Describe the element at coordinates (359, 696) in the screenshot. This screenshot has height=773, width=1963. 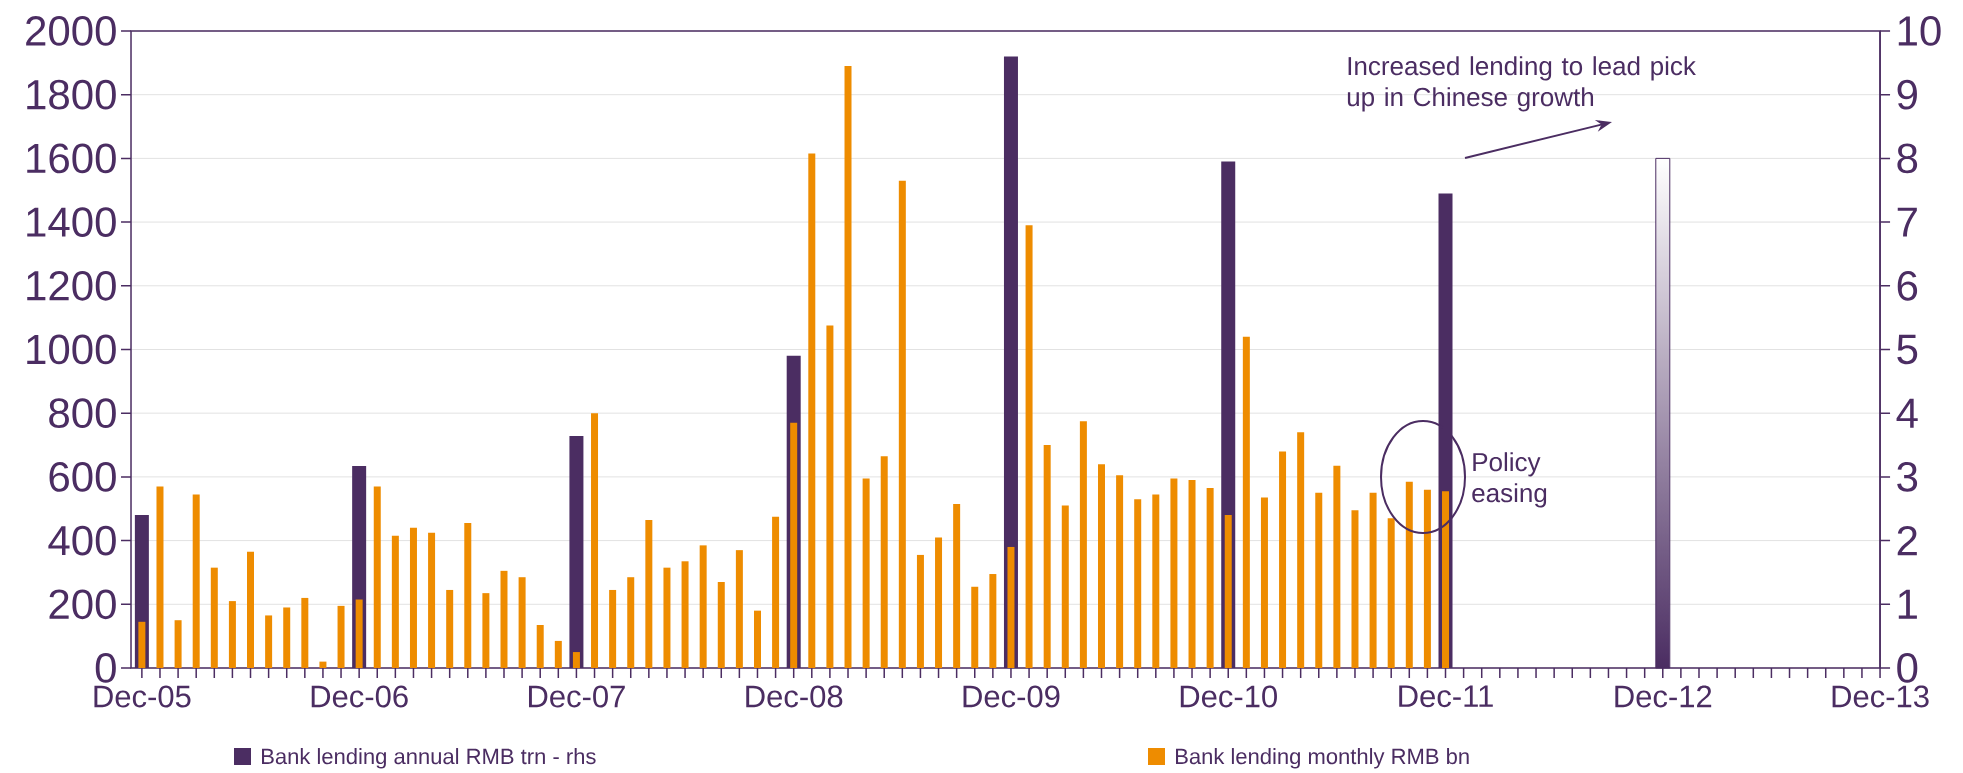
I see `x-tick-label: Dec-06` at that location.